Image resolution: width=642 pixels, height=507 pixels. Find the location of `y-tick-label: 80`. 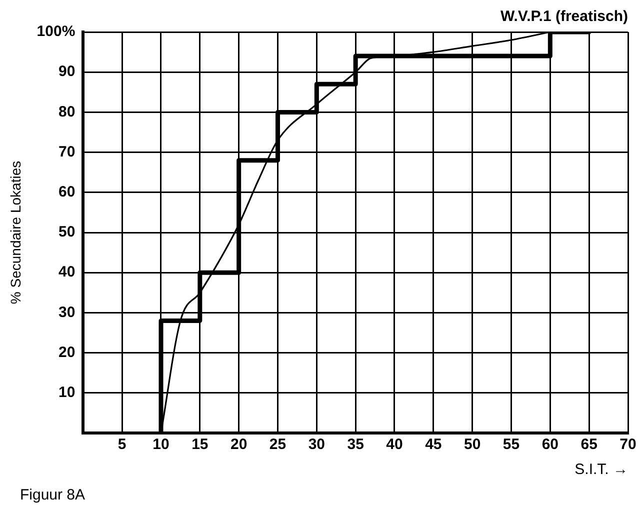

y-tick-label: 80 is located at coordinates (67, 111).